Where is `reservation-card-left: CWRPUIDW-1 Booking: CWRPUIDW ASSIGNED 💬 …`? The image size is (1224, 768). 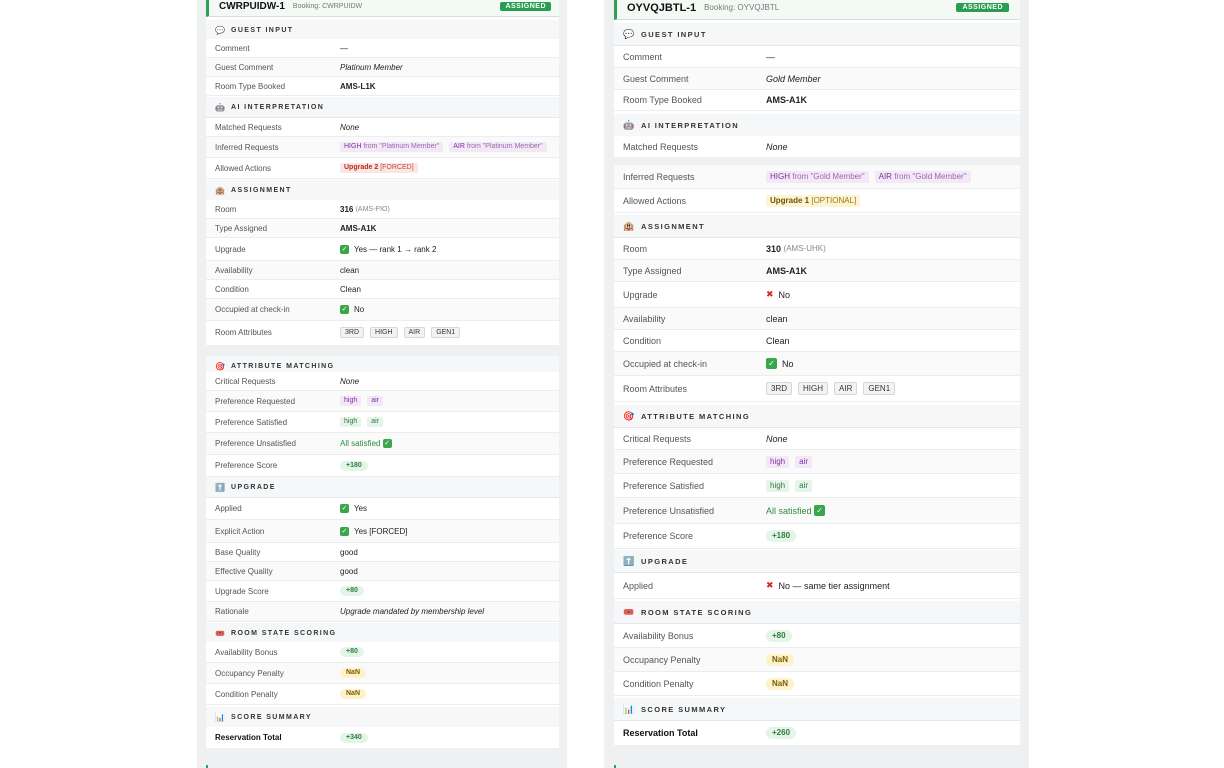 reservation-card-left: CWRPUIDW-1 Booking: CWRPUIDW ASSIGNED 💬 … is located at coordinates (382, 172).